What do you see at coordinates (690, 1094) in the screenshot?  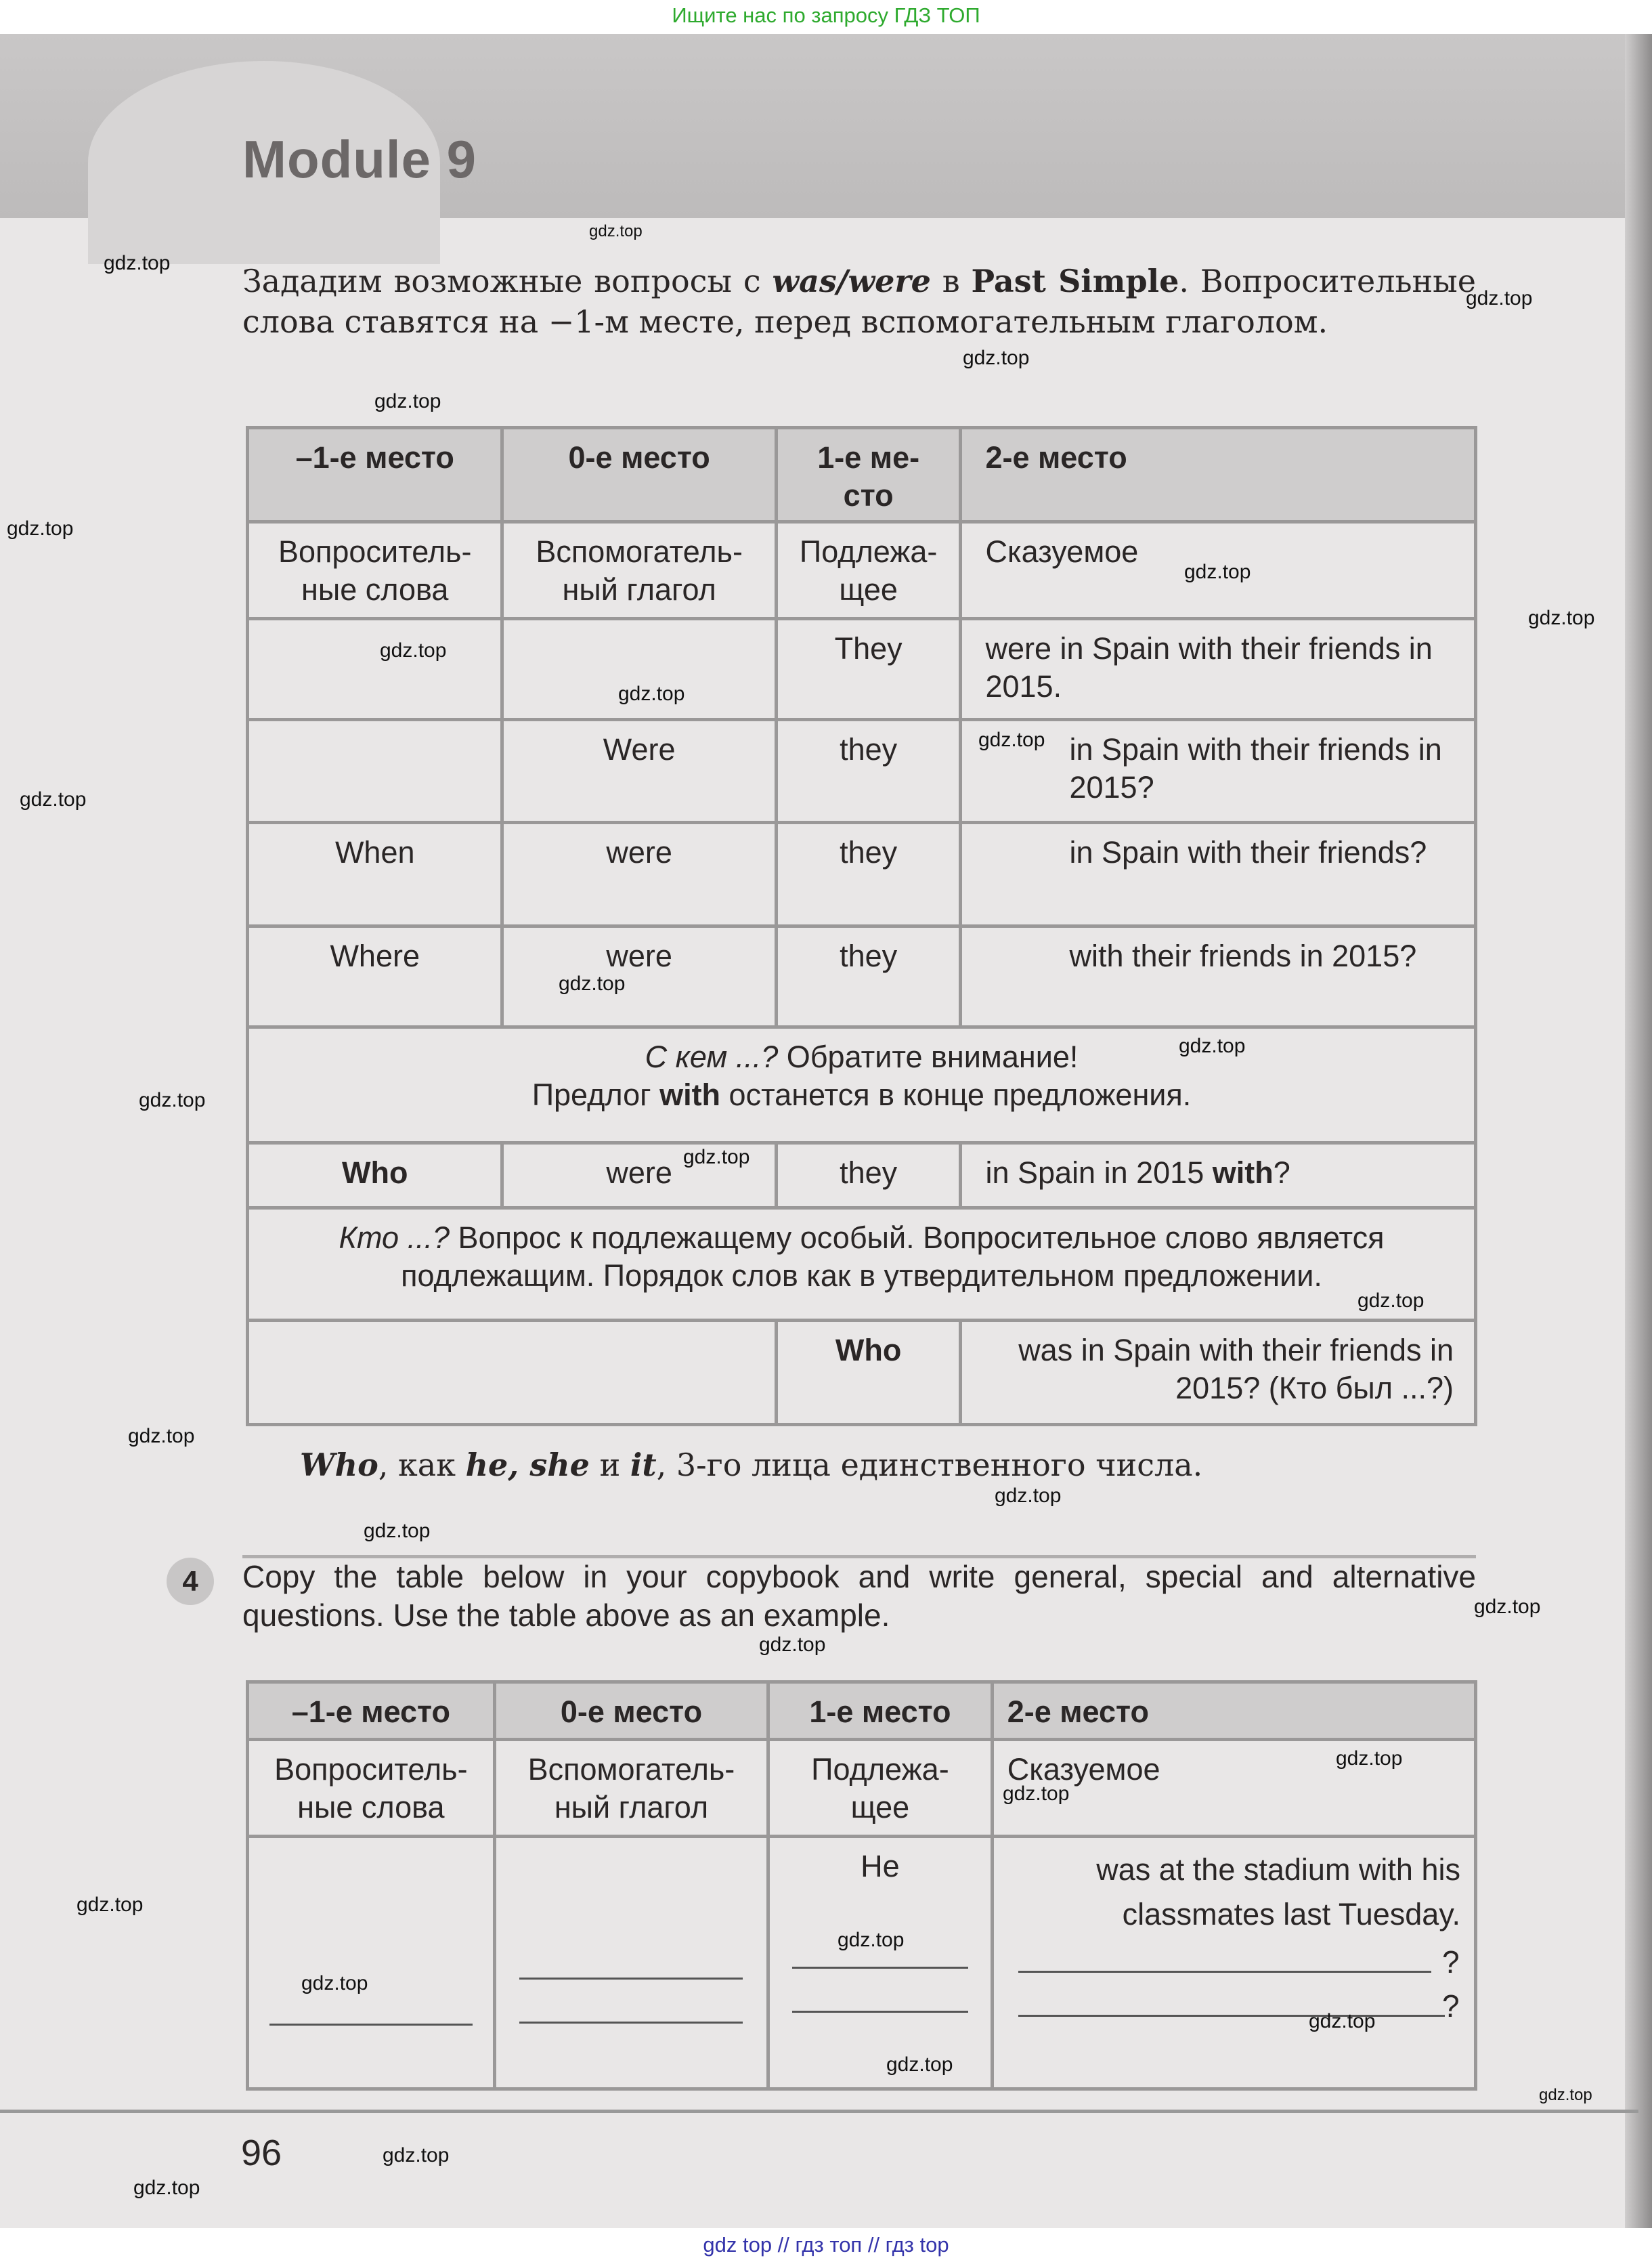 I see `note-bold: with` at bounding box center [690, 1094].